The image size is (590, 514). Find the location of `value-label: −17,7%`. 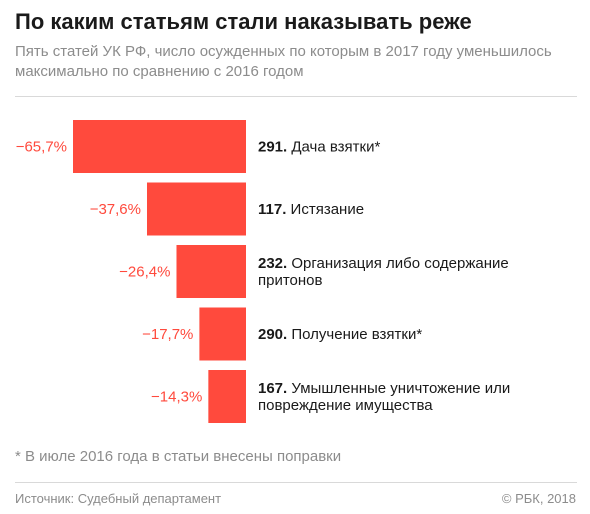

value-label: −17,7% is located at coordinates (167, 334).